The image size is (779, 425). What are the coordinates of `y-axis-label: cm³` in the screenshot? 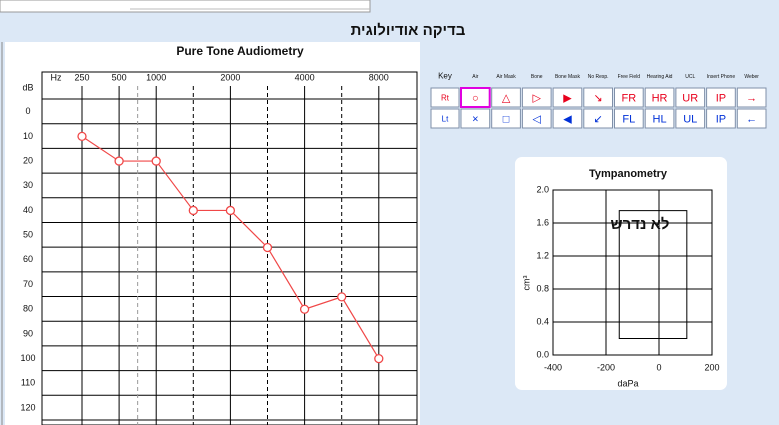 It's located at (526, 283).